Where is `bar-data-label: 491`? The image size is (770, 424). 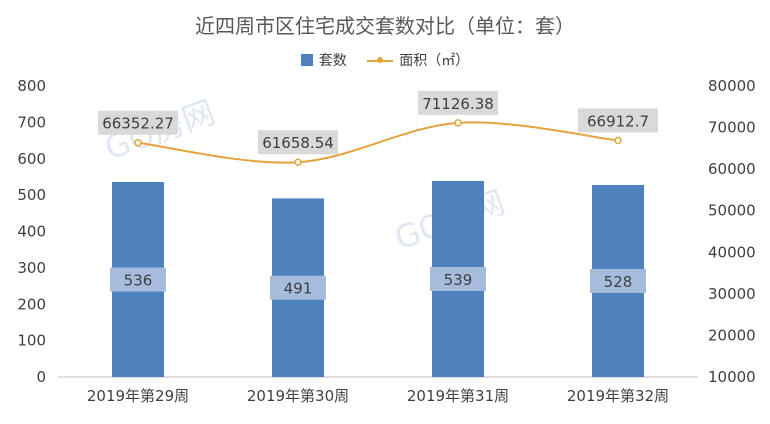
bar-data-label: 491 is located at coordinates (298, 289).